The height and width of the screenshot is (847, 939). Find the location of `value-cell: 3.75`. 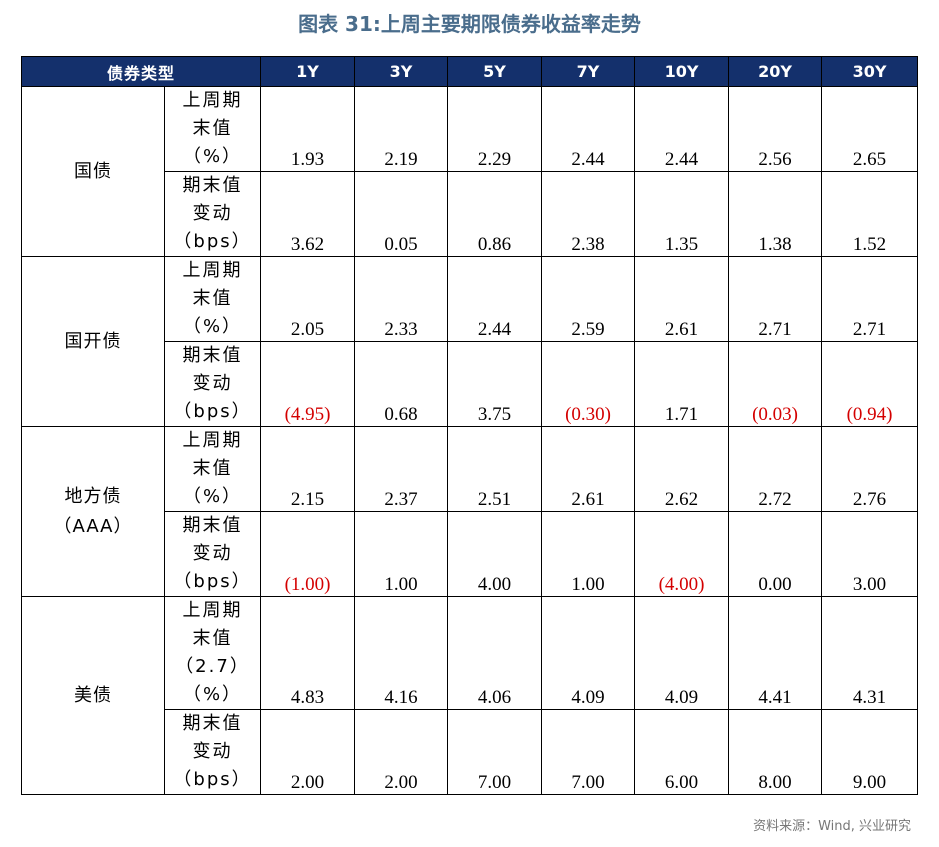

value-cell: 3.75 is located at coordinates (495, 384).